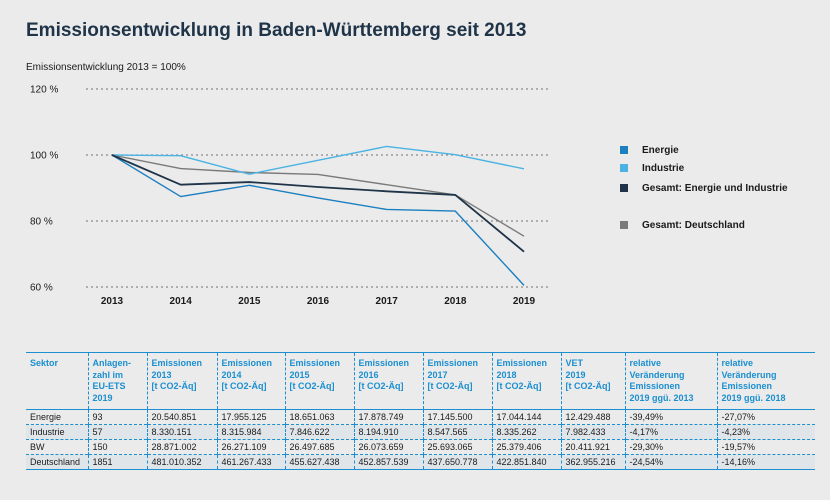 Image resolution: width=830 pixels, height=500 pixels. Describe the element at coordinates (388, 417) in the screenshot. I see `table-cell: 17.878.749` at that location.